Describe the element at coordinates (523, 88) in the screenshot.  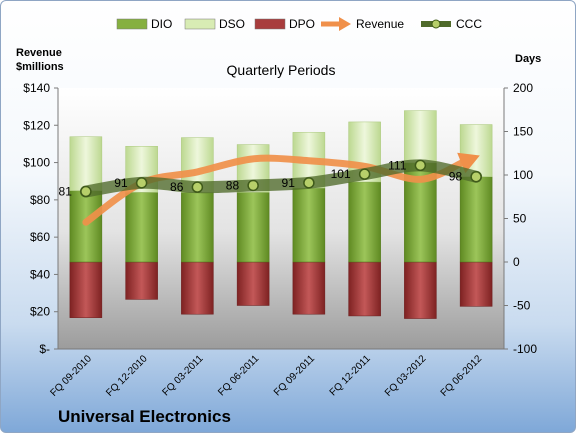
I see `right-tick-label: 200` at that location.